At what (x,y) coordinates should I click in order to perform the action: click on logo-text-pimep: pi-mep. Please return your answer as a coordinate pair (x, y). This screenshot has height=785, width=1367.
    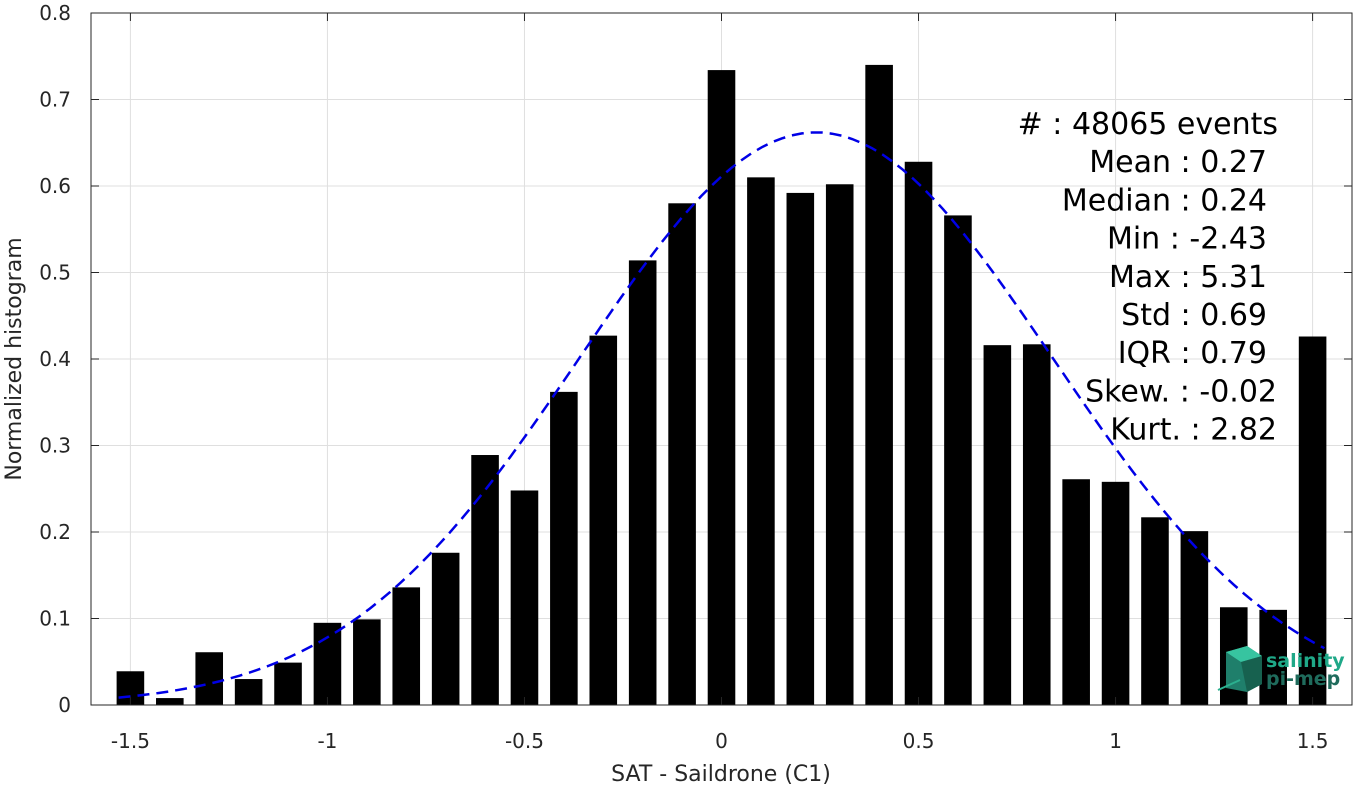
    Looking at the image, I should click on (1303, 679).